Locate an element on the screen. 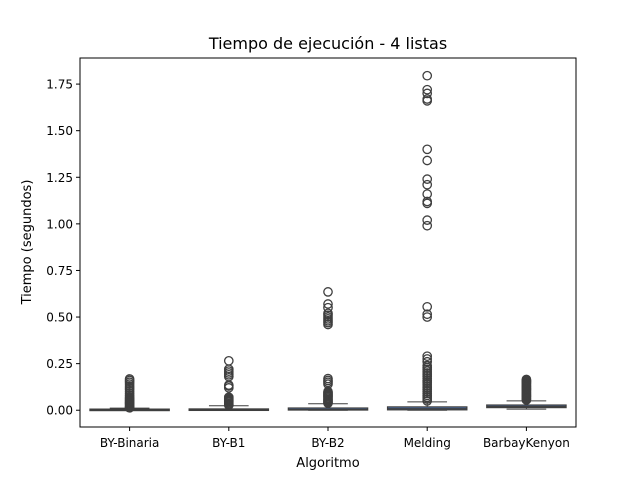  x-tick-label: Melding is located at coordinates (427, 443).